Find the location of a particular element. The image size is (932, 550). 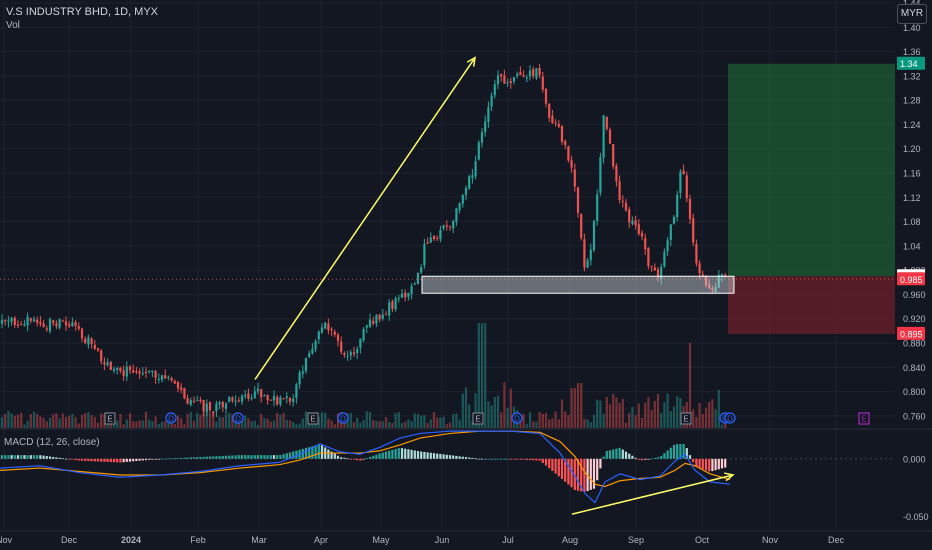

dividend-marker is located at coordinates (730, 418).